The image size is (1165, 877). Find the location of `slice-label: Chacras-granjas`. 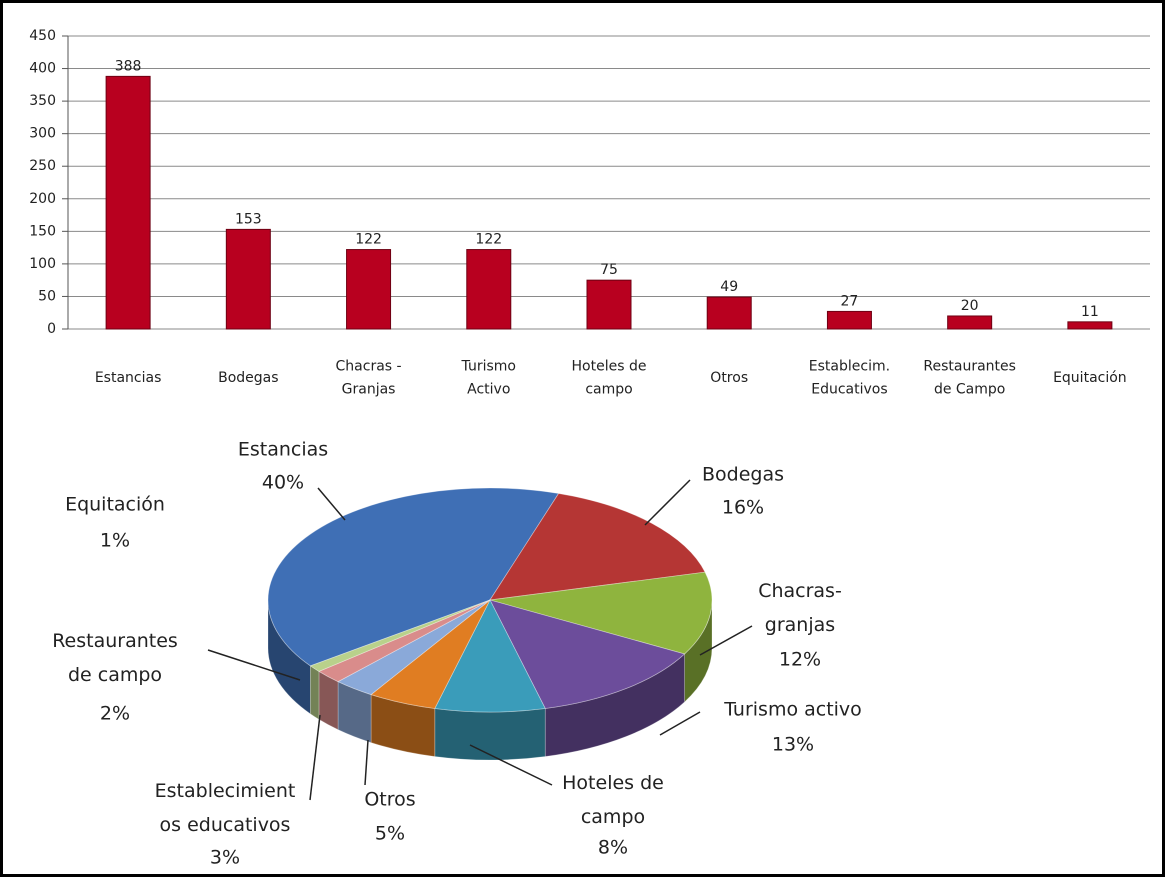

slice-label: Chacras-granjas is located at coordinates (800, 608).